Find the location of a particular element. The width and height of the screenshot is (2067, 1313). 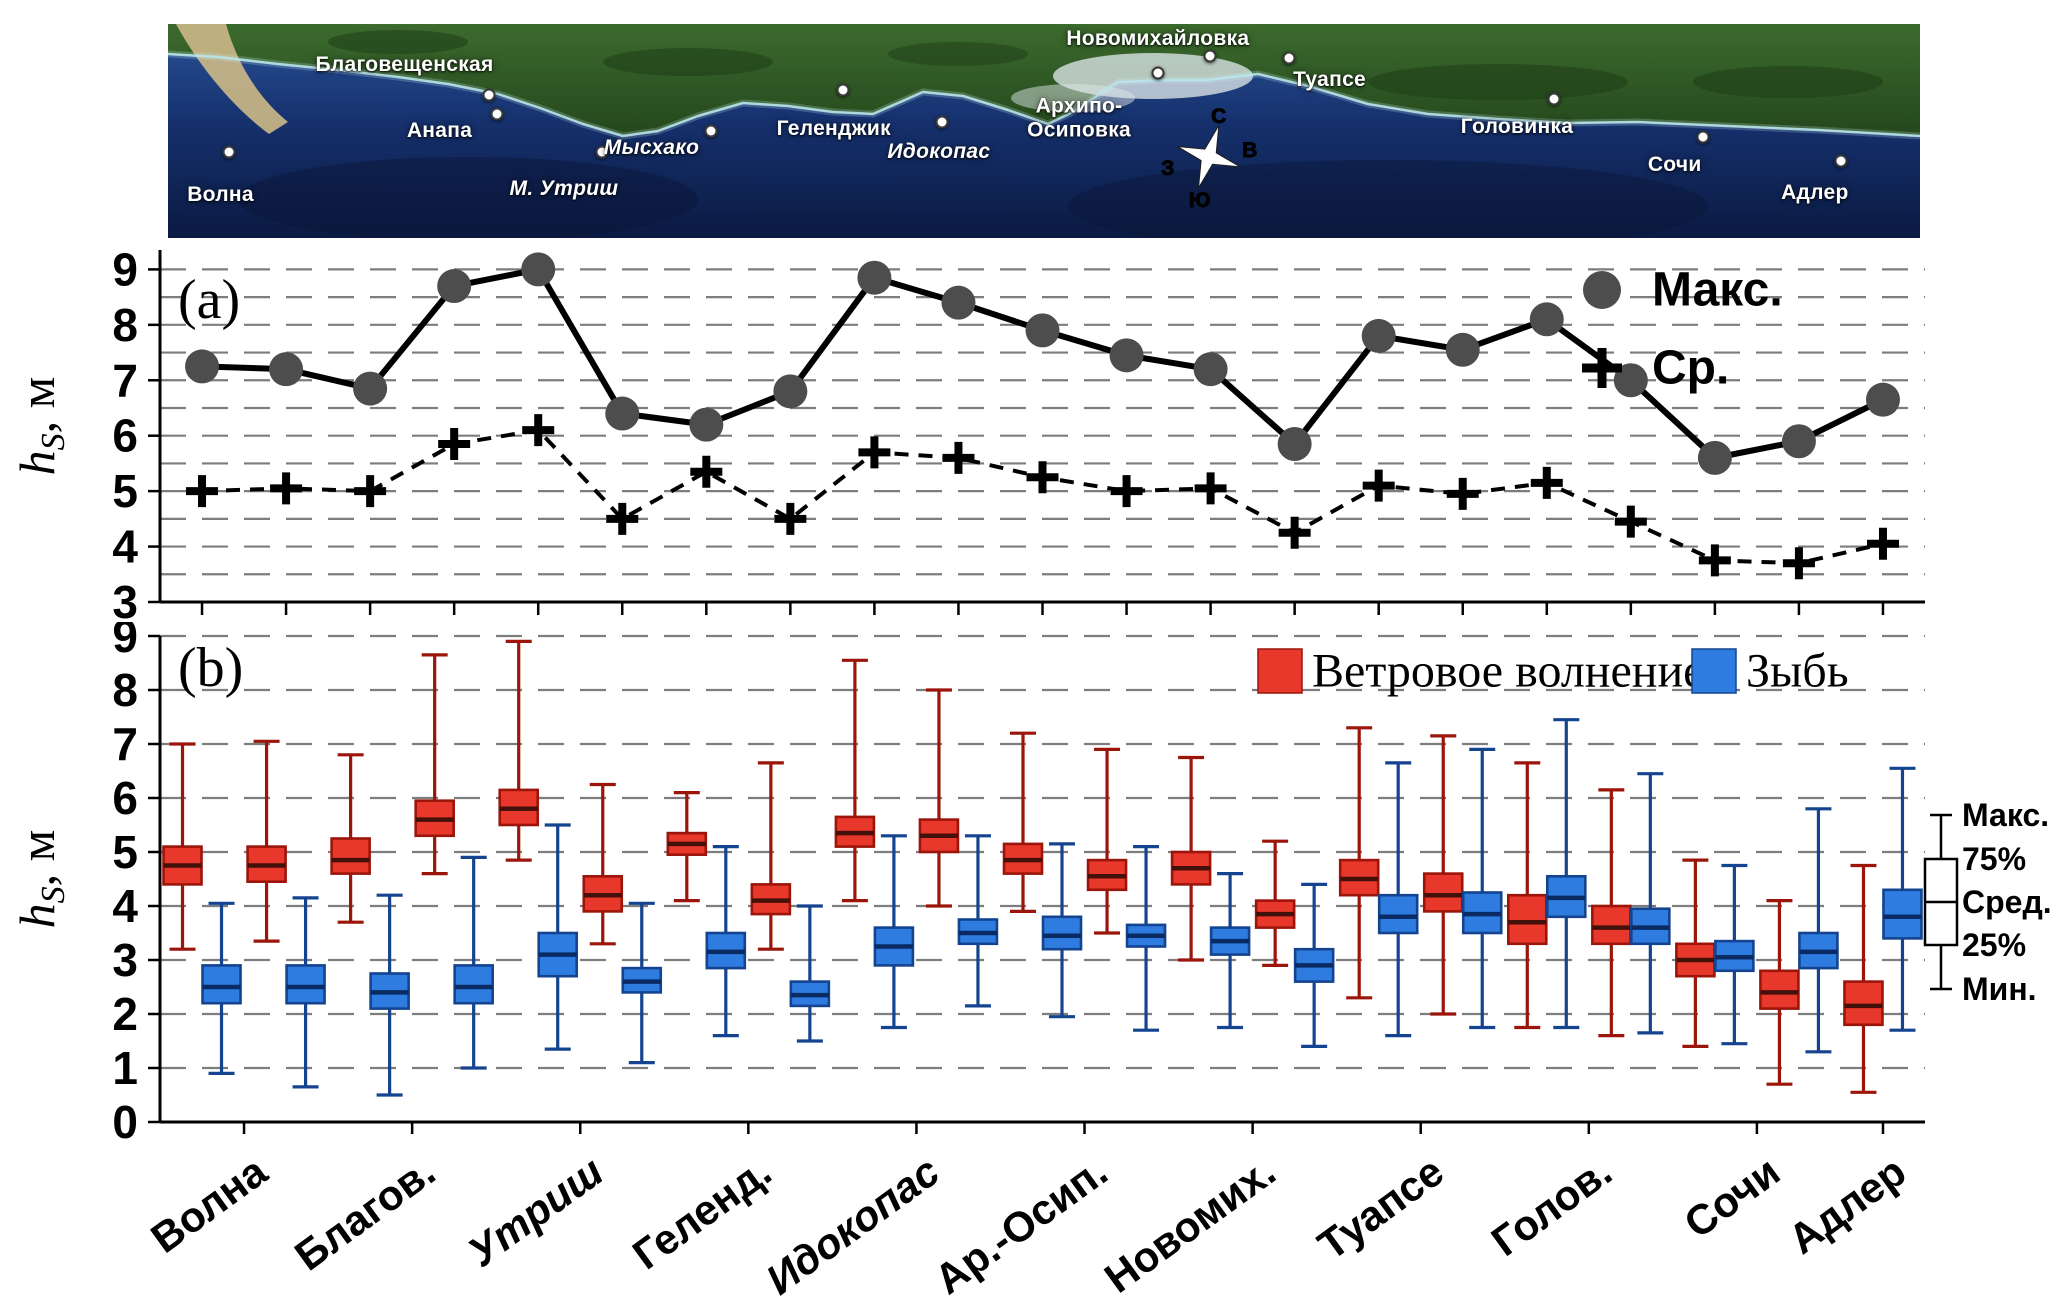

coastline is located at coordinates (1044, 95).